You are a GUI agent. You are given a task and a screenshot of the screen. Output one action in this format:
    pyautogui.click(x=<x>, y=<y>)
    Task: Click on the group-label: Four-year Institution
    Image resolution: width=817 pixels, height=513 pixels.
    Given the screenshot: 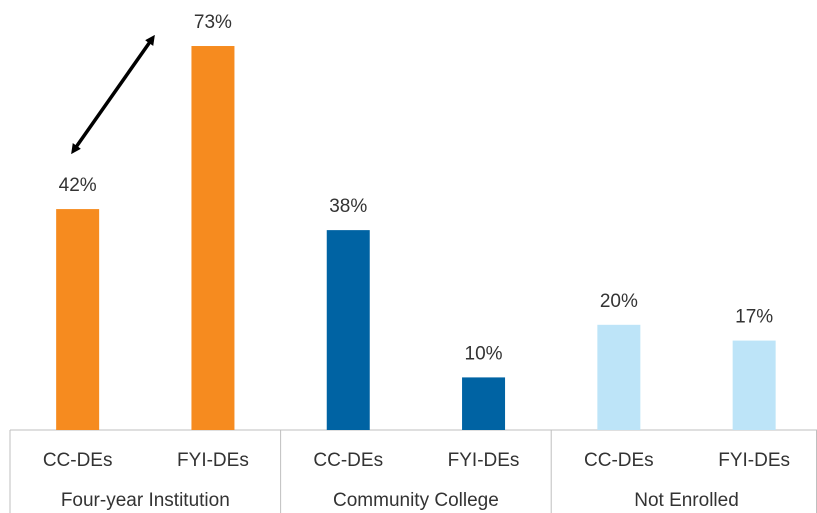 What is the action you would take?
    pyautogui.click(x=145, y=500)
    